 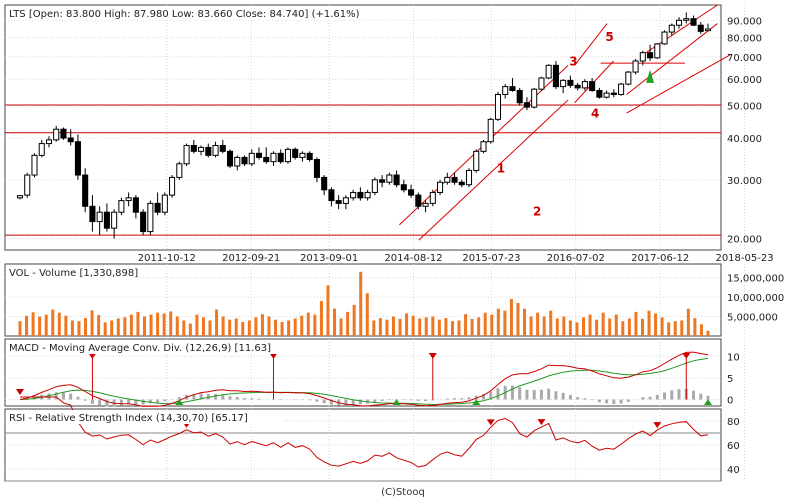 What do you see at coordinates (329, 258) in the screenshot?
I see `price-x-tick-label: 2013-09-01` at bounding box center [329, 258].